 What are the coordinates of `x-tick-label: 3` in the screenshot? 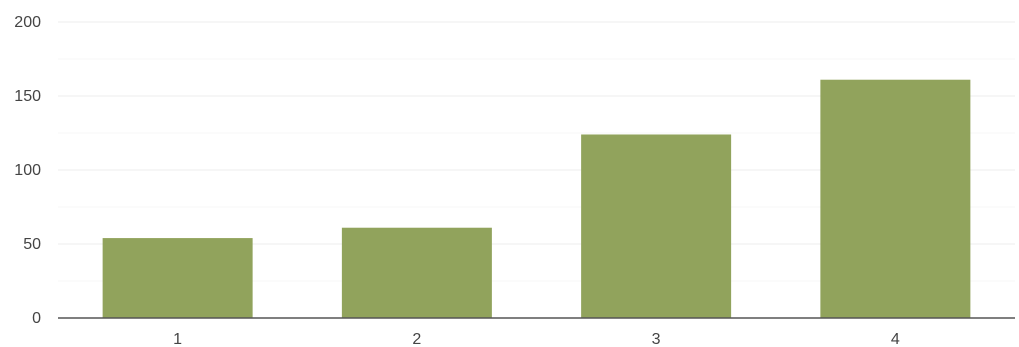 It's located at (656, 339).